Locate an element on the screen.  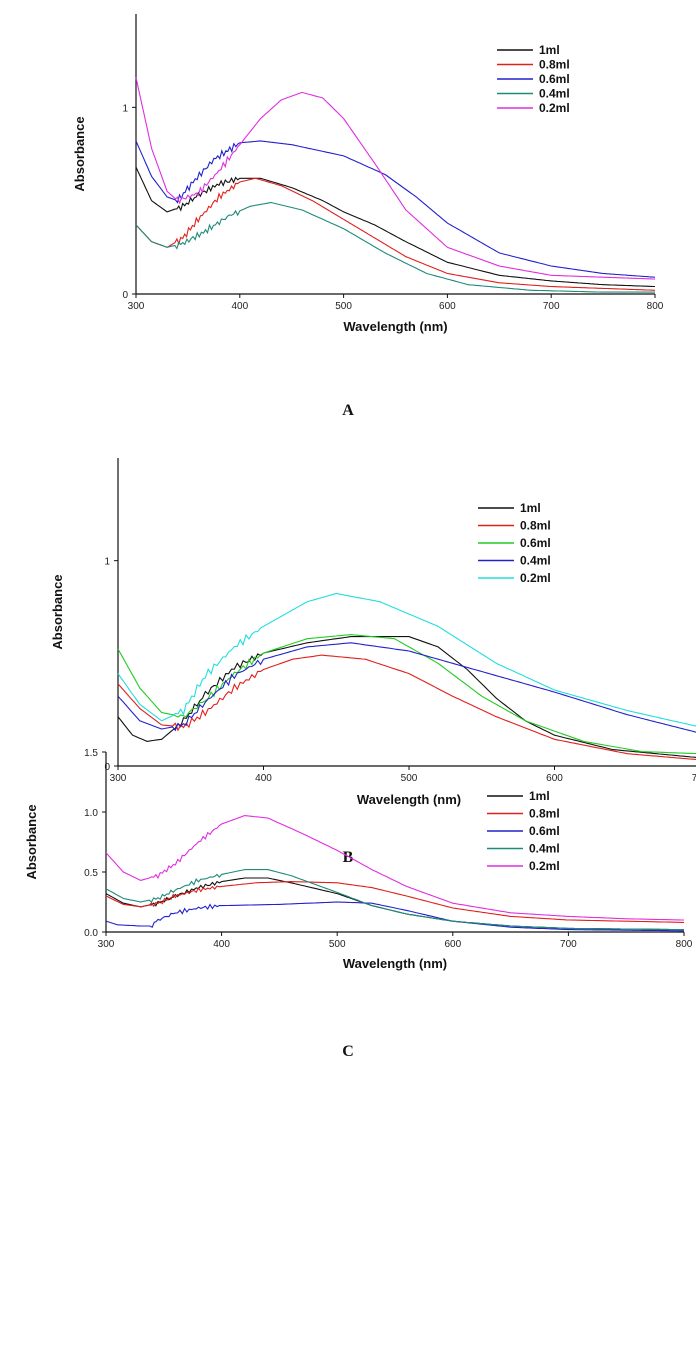
y-tick-label: 1.0 is located at coordinates (91, 813).